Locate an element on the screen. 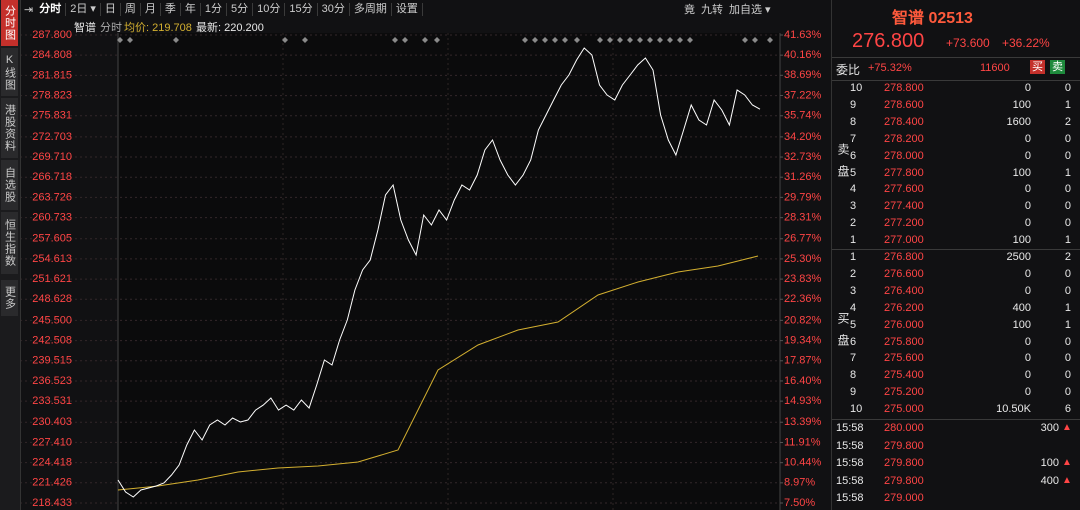  y-tick-label: 224.418 is located at coordinates (52, 463).